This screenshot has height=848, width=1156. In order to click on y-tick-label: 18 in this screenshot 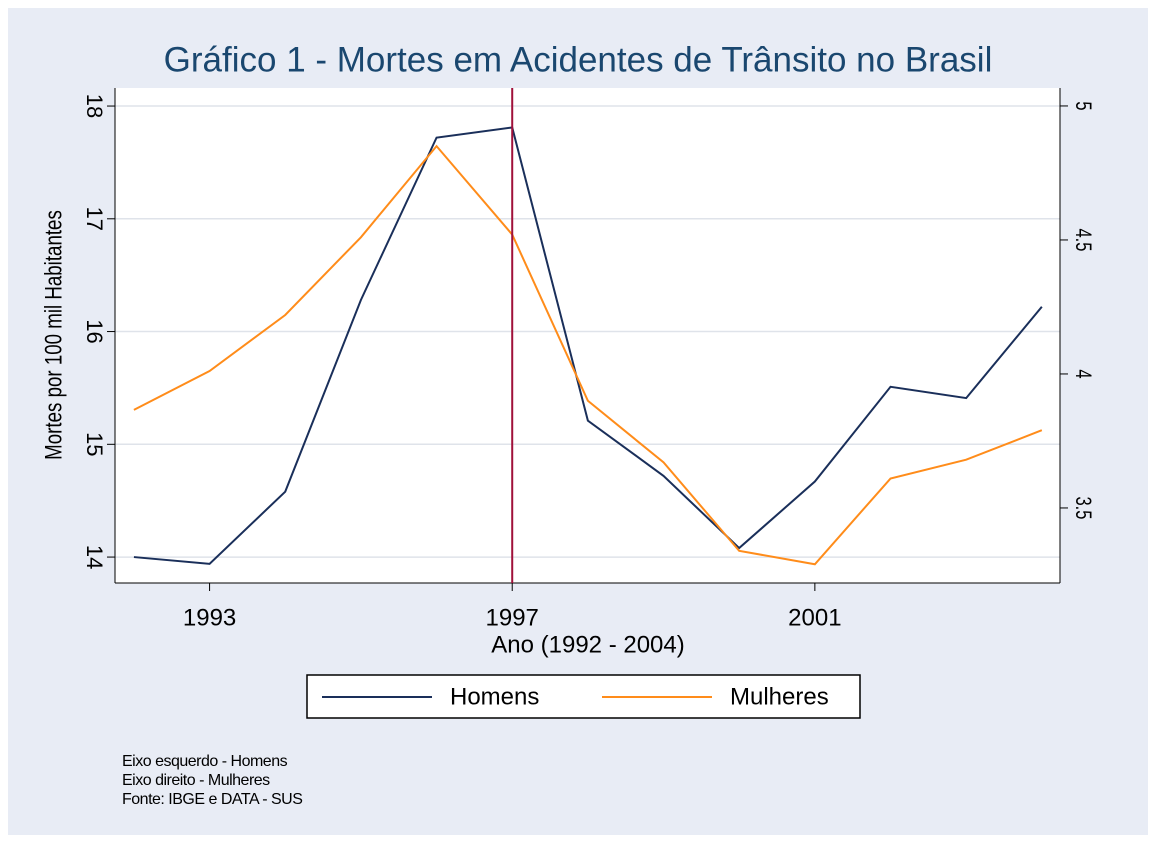, I will do `click(94, 106)`.